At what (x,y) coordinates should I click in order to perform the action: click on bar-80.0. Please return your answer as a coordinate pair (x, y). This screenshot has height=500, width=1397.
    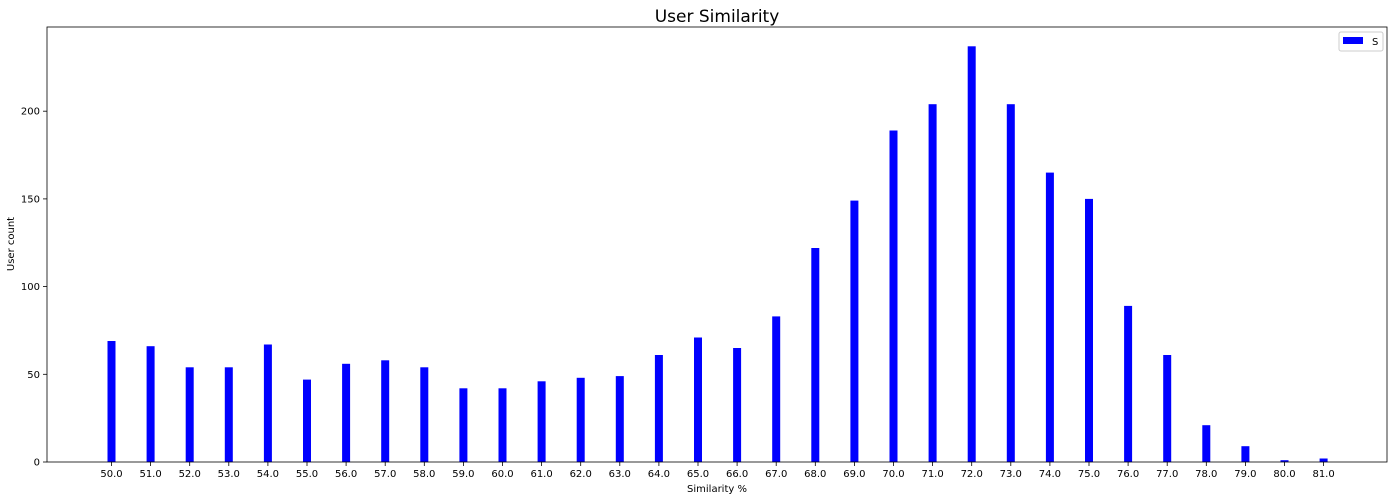
    Looking at the image, I should click on (1284, 461).